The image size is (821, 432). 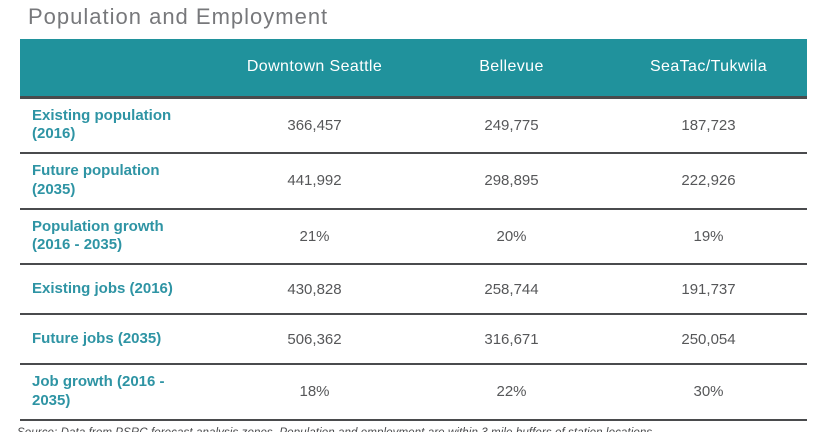 What do you see at coordinates (314, 235) in the screenshot?
I see `cell-value: 21%` at bounding box center [314, 235].